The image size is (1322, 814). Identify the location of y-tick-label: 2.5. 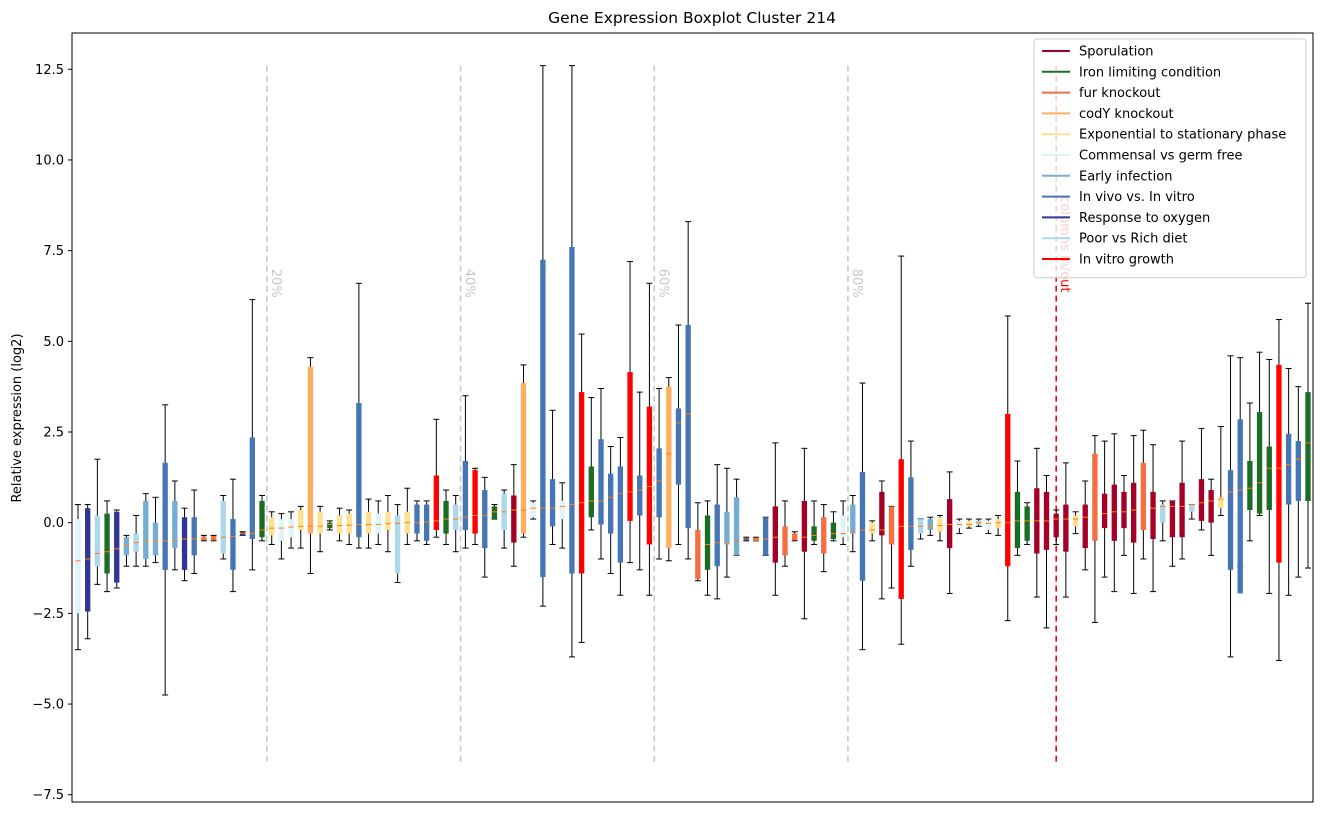
(53, 433).